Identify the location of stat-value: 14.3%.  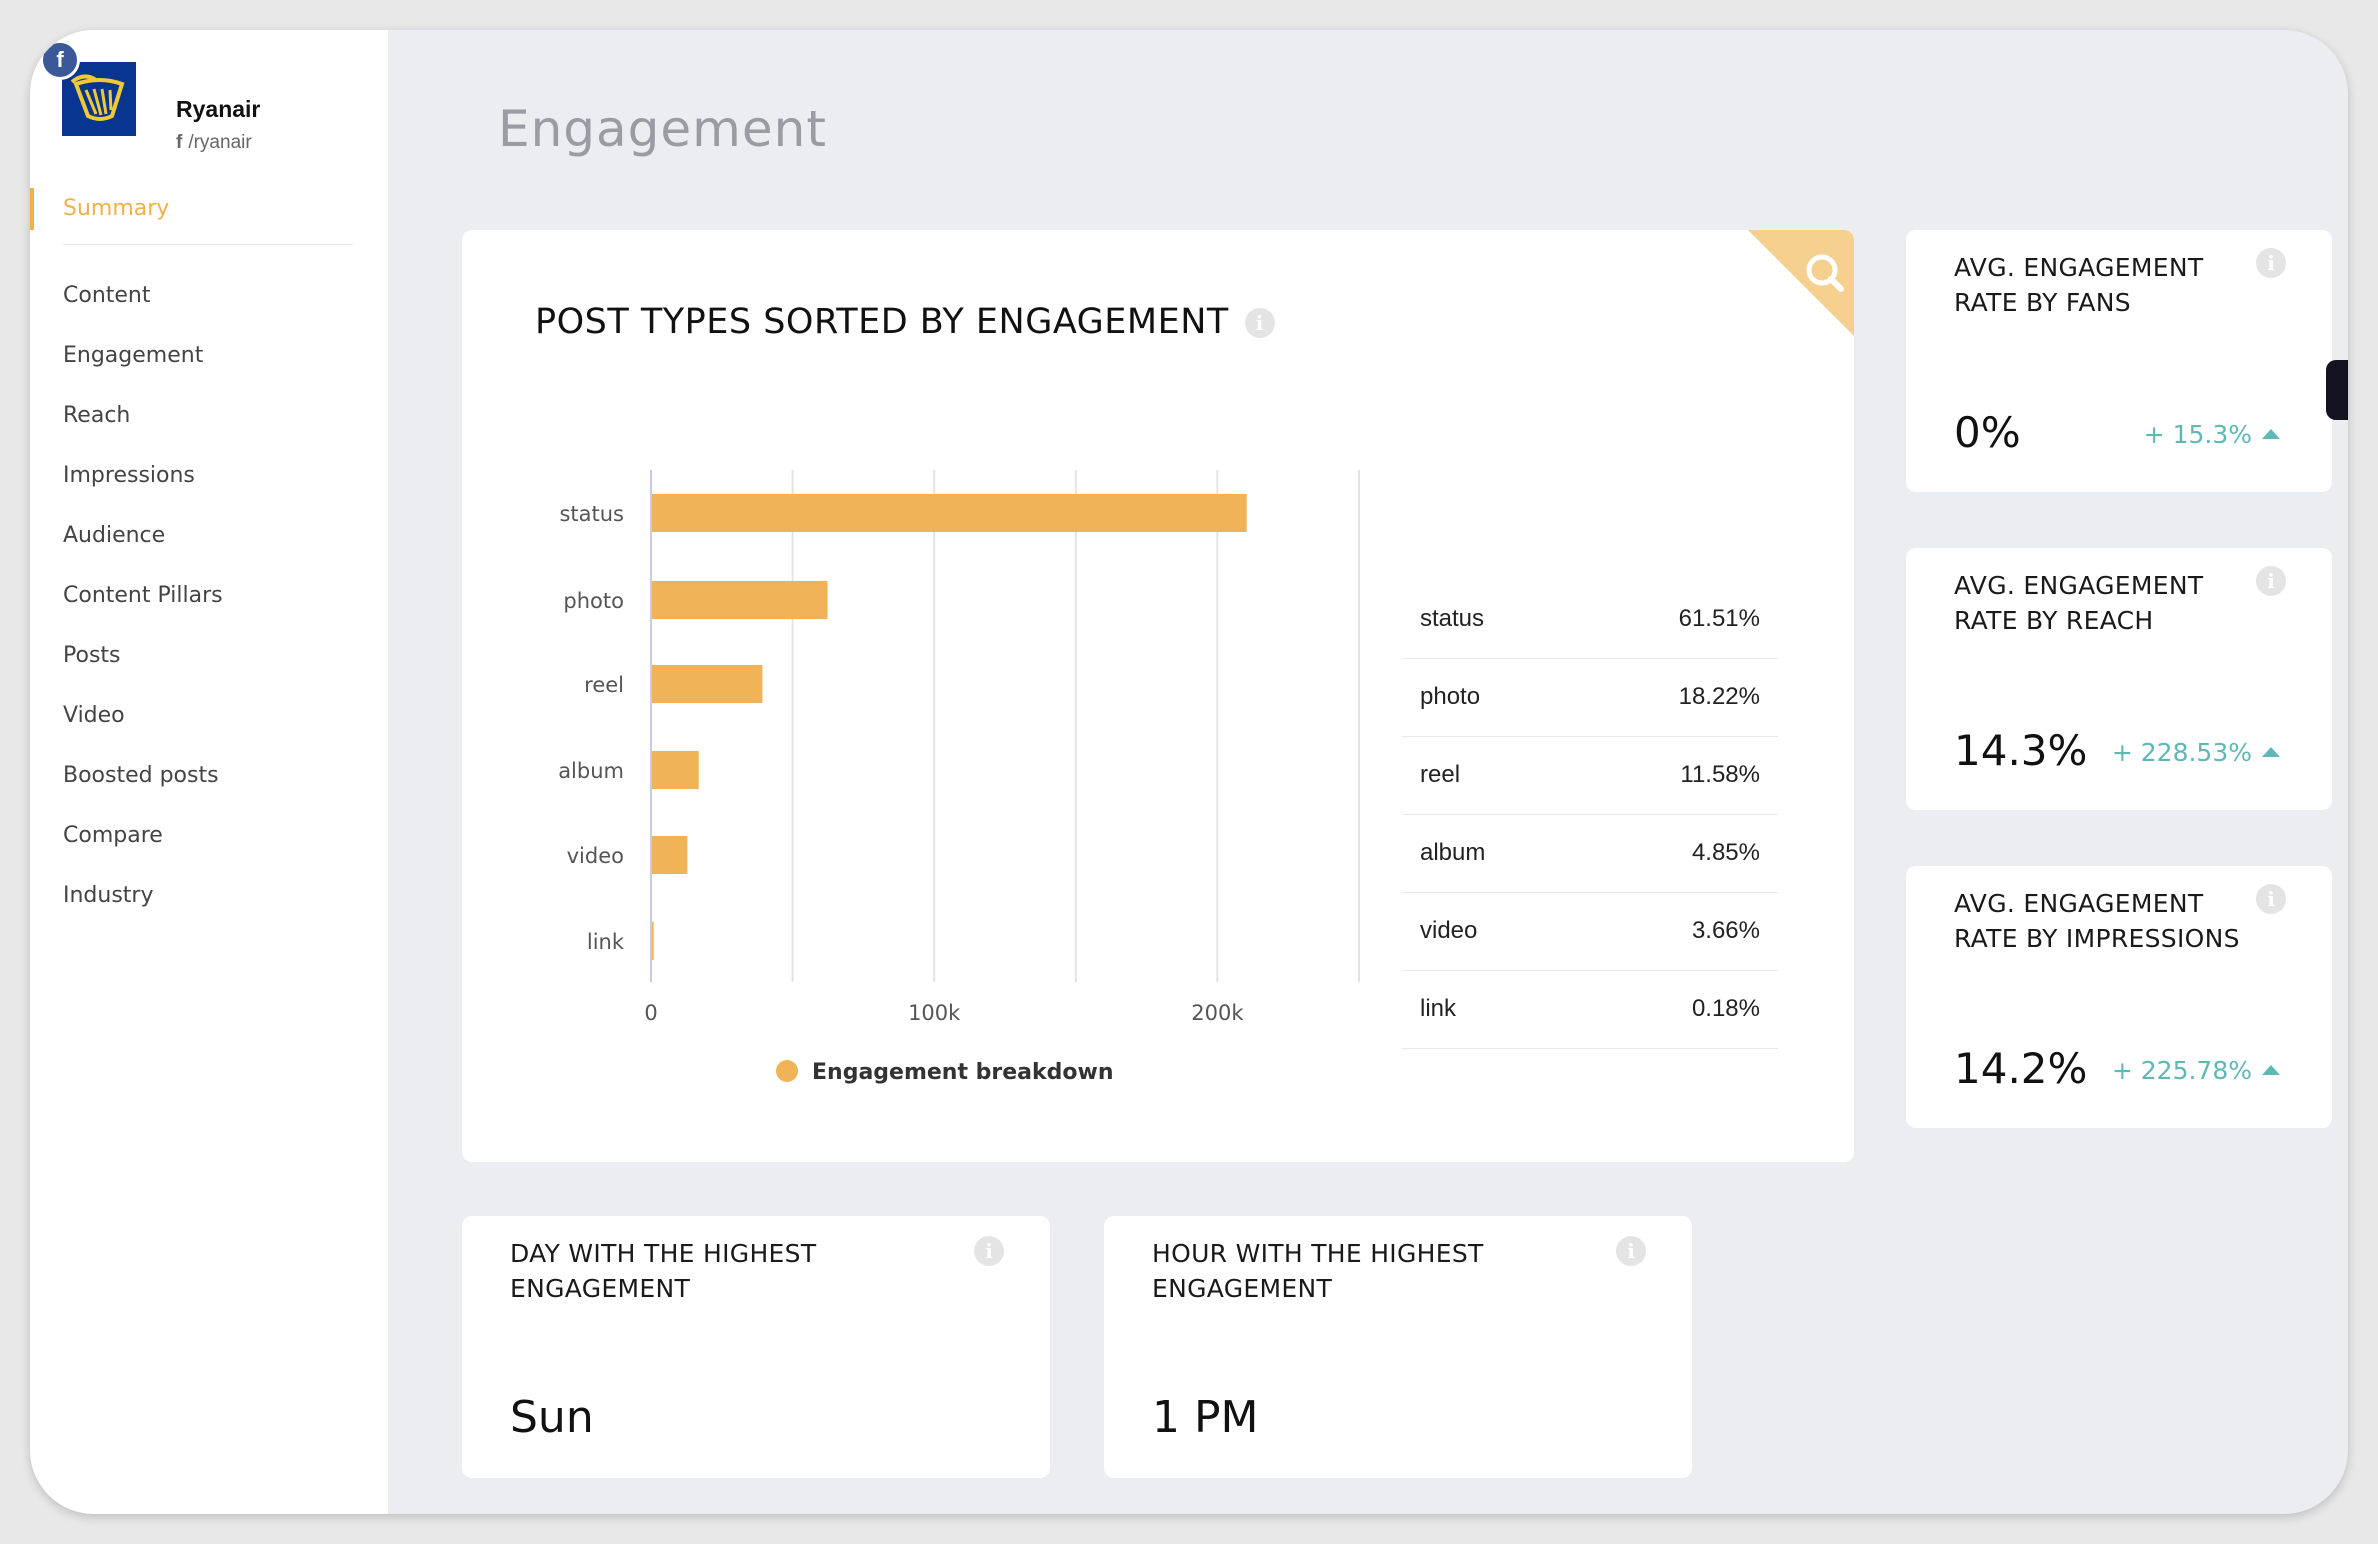
(2021, 750).